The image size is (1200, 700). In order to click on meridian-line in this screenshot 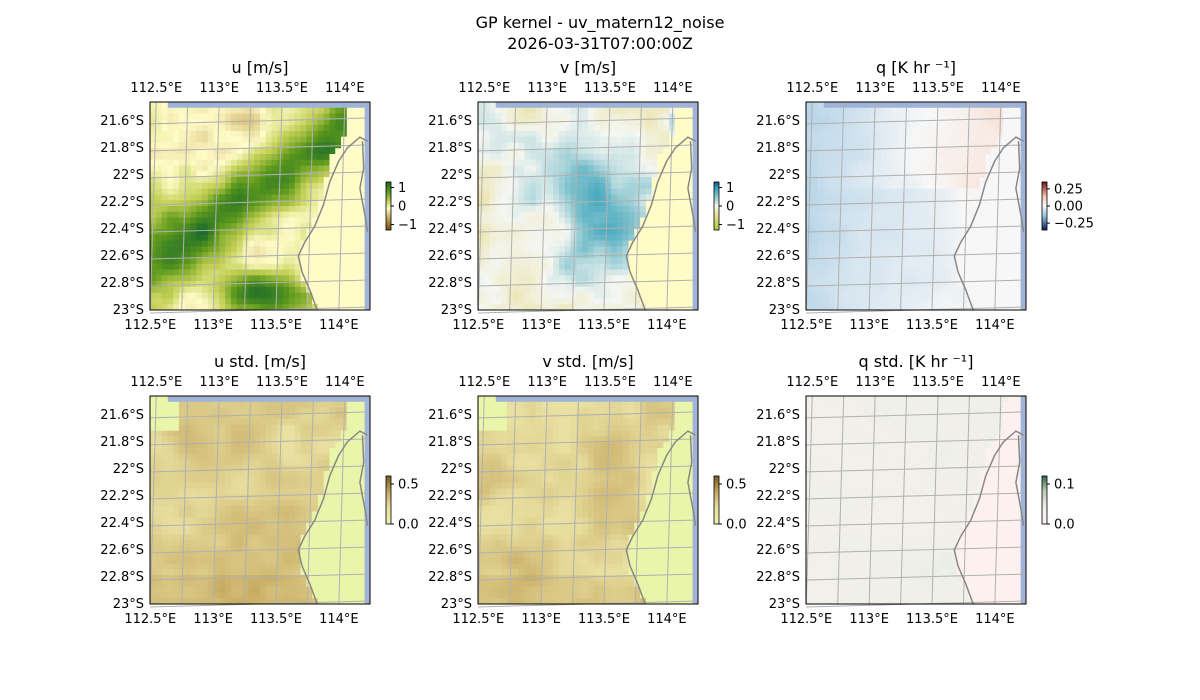, I will do `click(544, 206)`.